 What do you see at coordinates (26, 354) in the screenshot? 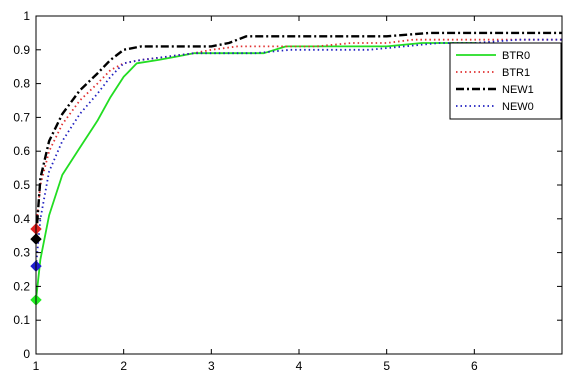
I see `y-tick-label: 0` at bounding box center [26, 354].